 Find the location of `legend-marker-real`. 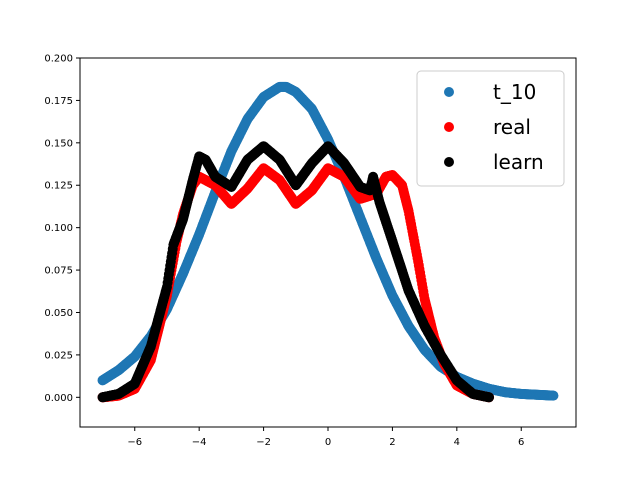

legend-marker-real is located at coordinates (449, 127).